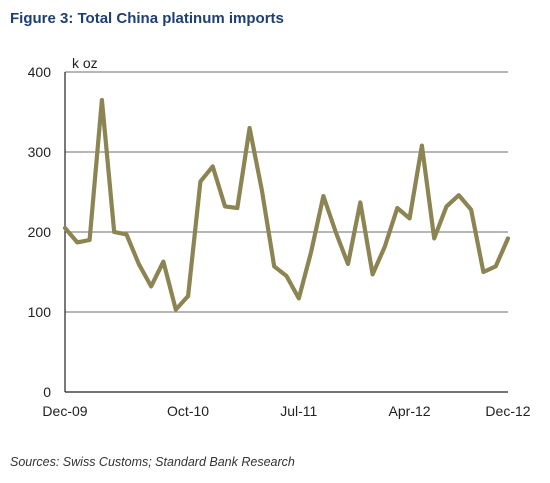 The width and height of the screenshot is (550, 483). What do you see at coordinates (298, 411) in the screenshot?
I see `x-tick-label: Jul-11` at bounding box center [298, 411].